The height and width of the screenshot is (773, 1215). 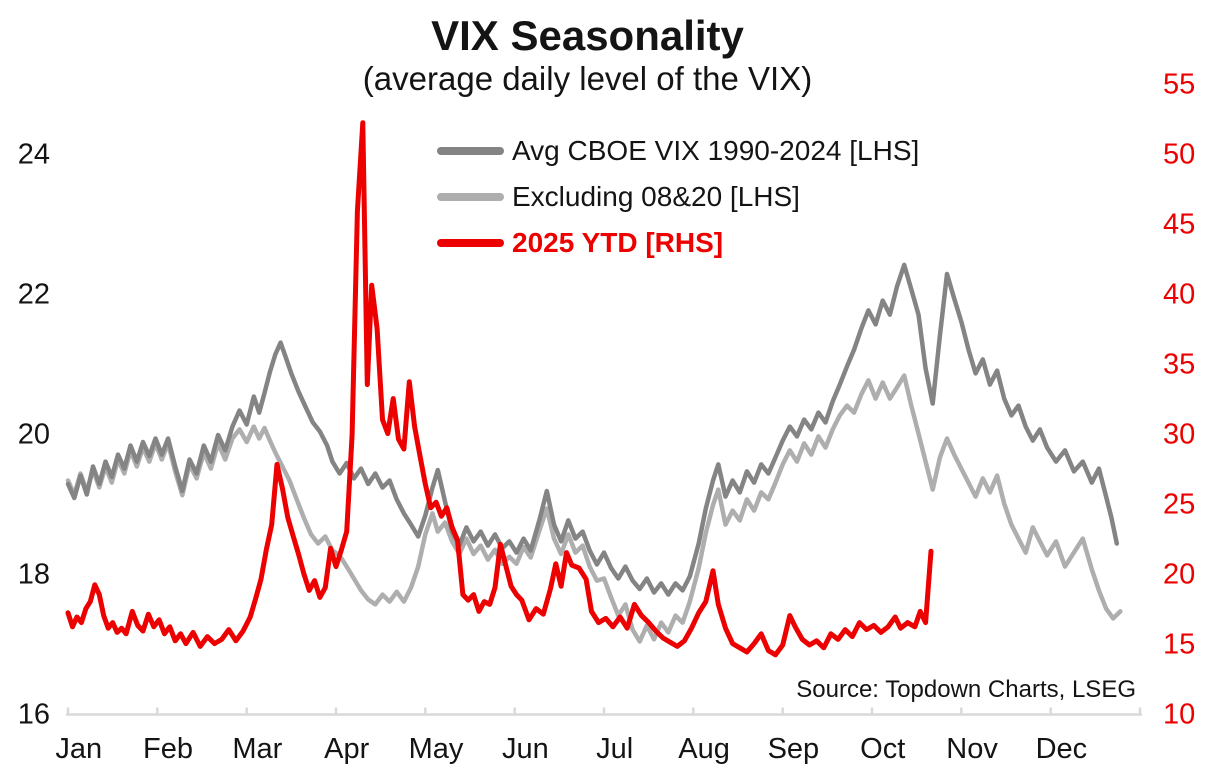 I want to click on right-axis-tick-label: 55, so click(x=1179, y=84).